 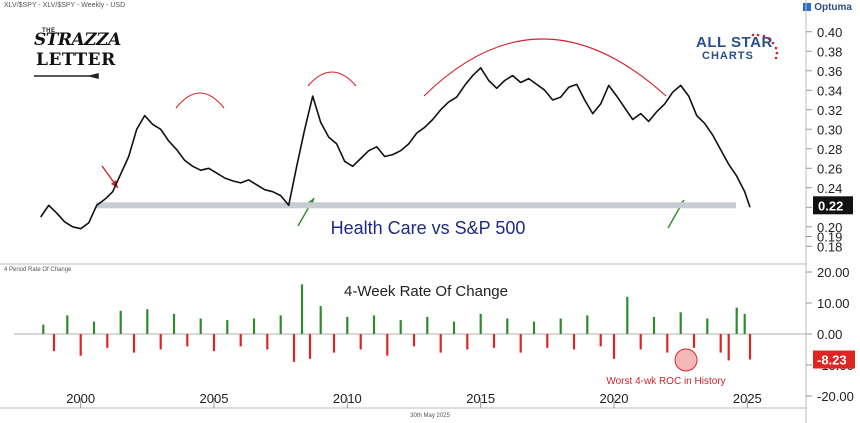 I want to click on logo-line2: LETTER, so click(x=76, y=60).